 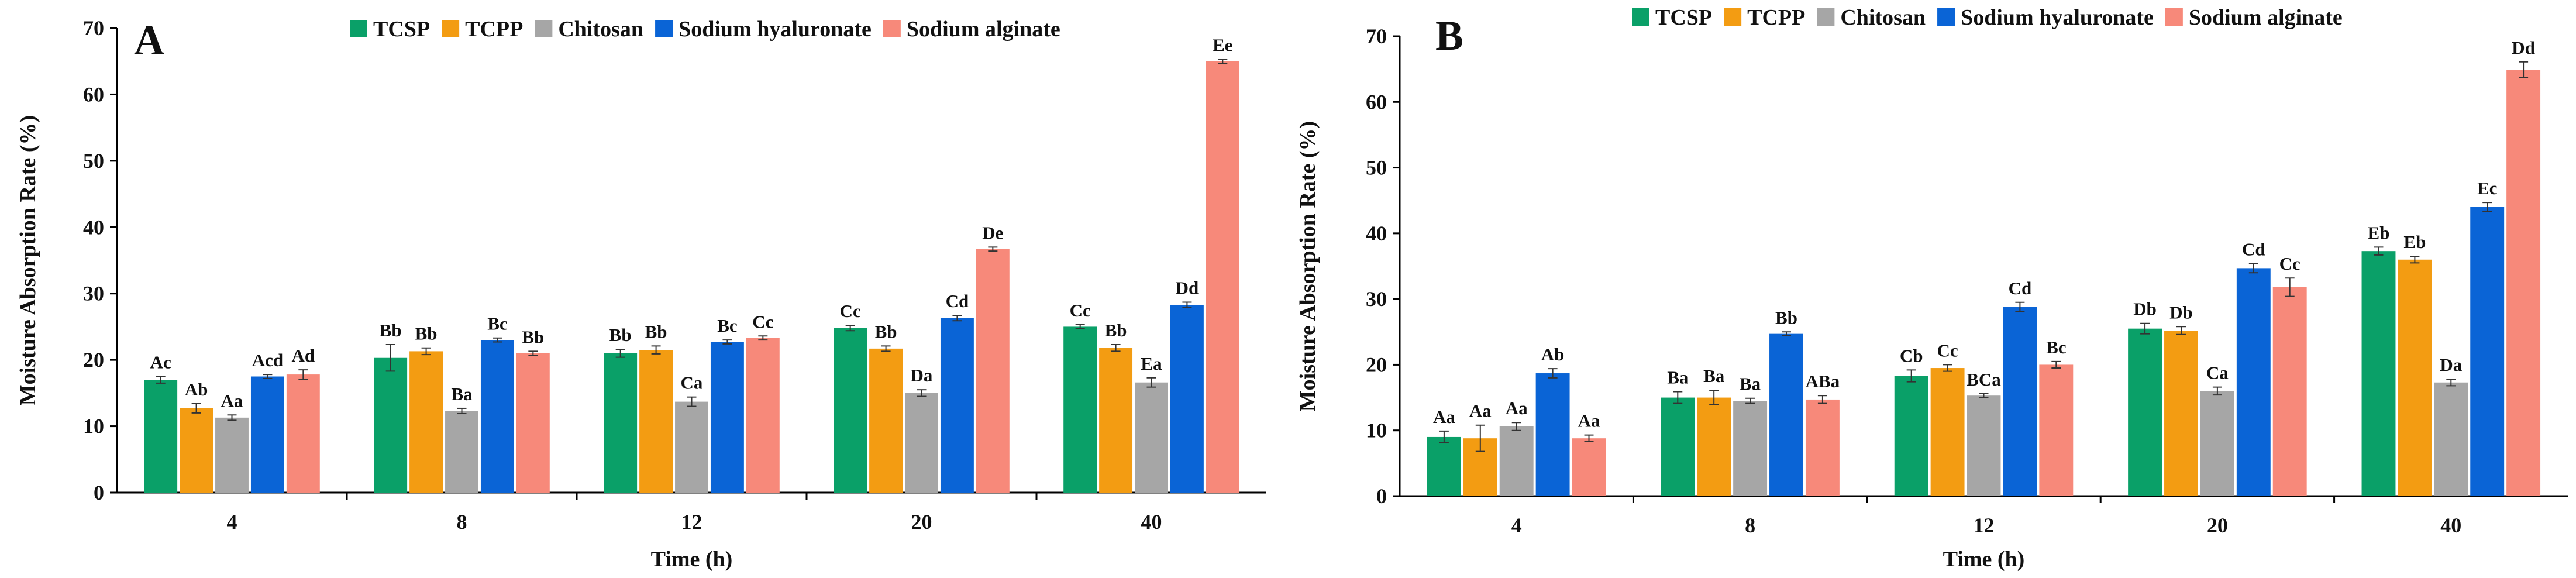 What do you see at coordinates (93, 161) in the screenshot?
I see `y-tick-label: 50` at bounding box center [93, 161].